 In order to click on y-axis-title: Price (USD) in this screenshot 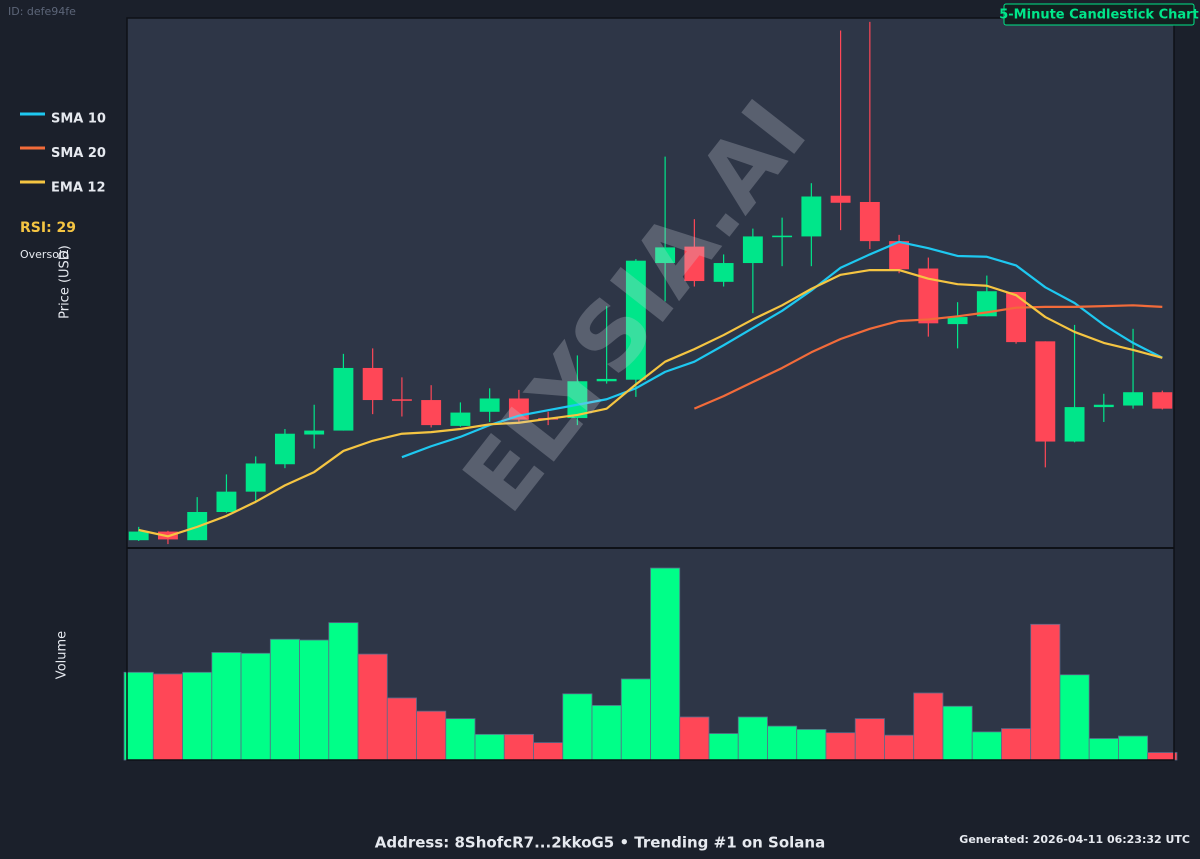, I will do `click(65, 282)`.